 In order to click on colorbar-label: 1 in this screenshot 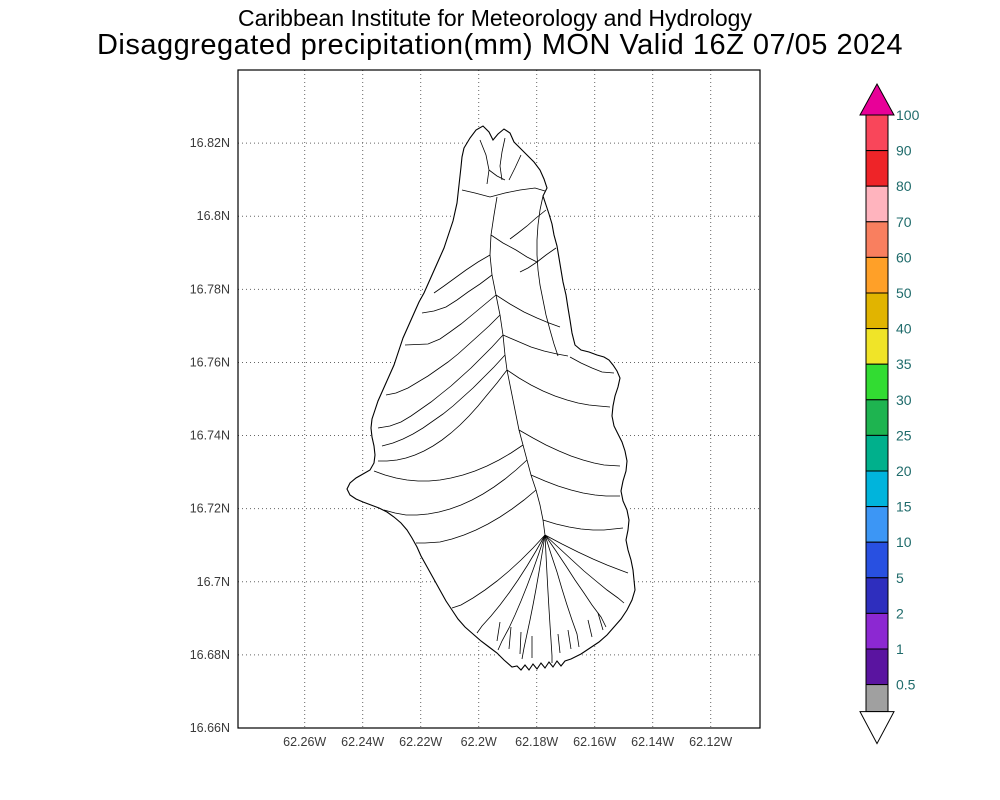, I will do `click(900, 649)`.